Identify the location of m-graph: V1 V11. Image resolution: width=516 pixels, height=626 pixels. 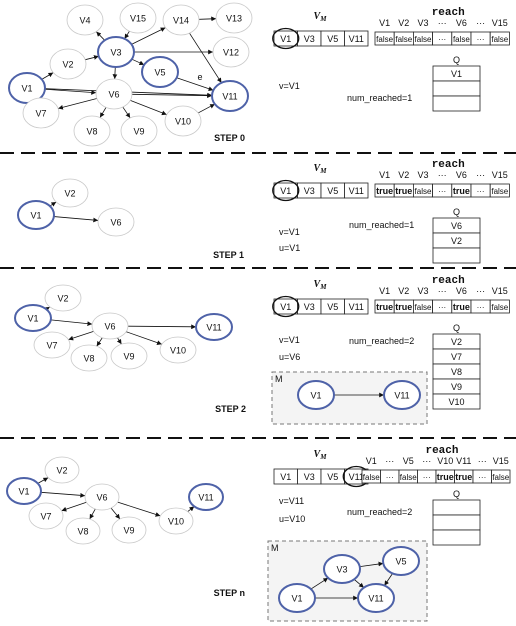
(359, 395).